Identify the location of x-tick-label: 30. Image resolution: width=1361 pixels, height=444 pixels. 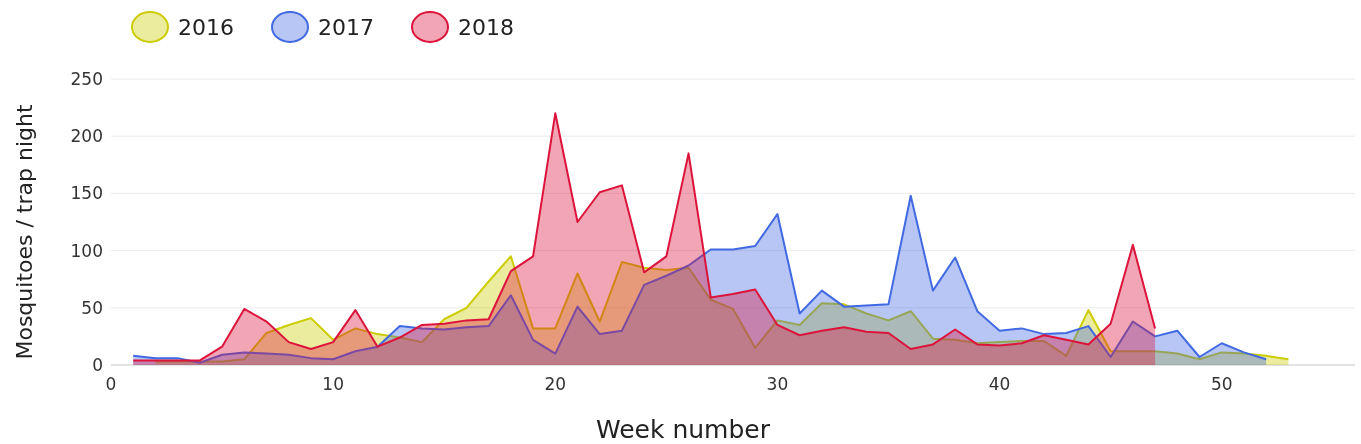
(777, 384).